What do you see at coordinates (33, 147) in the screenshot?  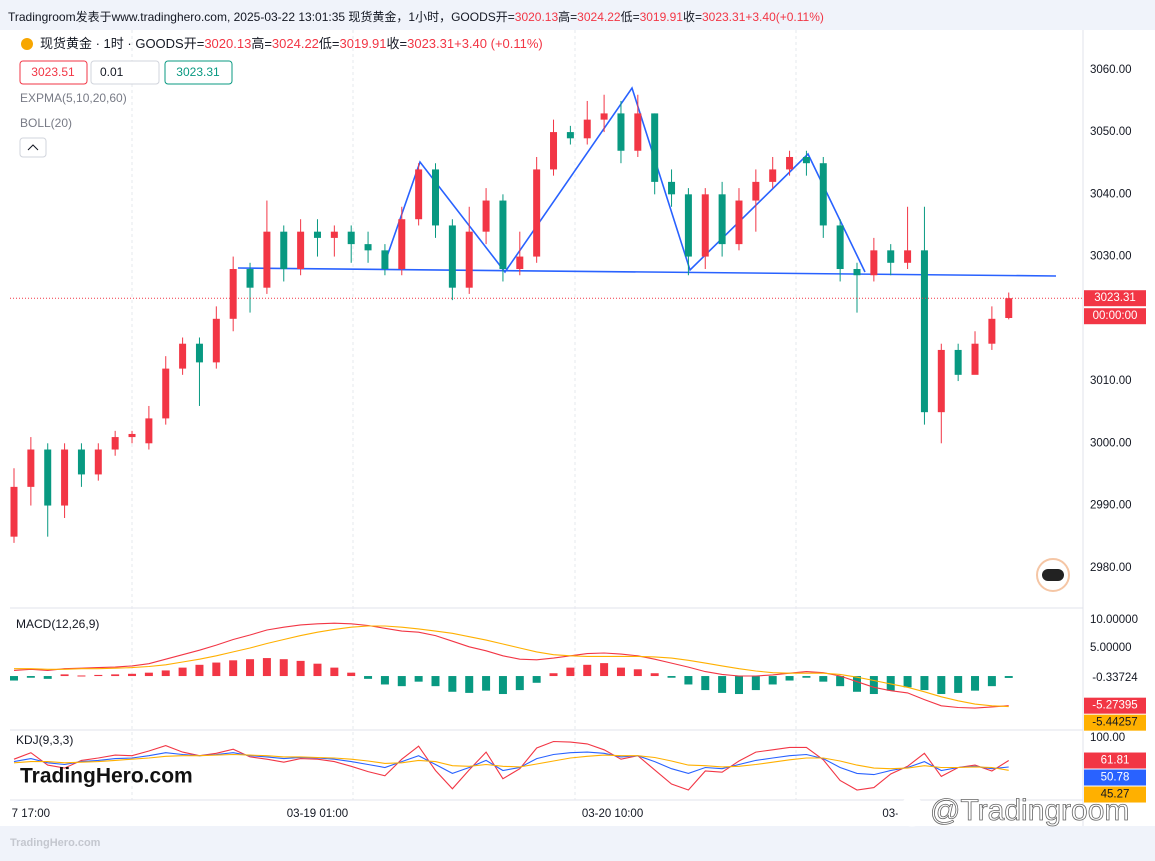 I see `collapse-button` at bounding box center [33, 147].